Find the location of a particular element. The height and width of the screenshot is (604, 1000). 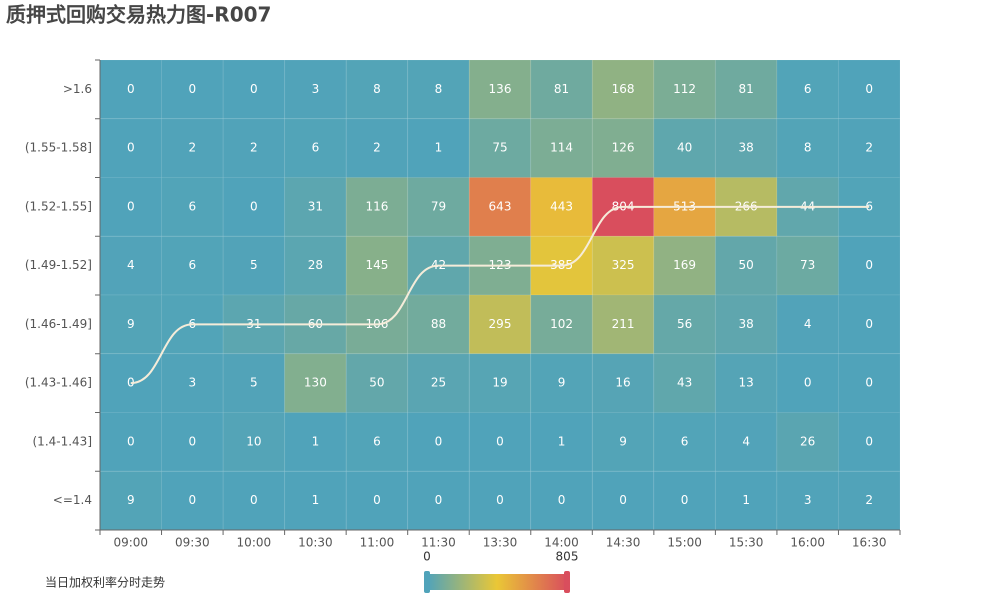

visual-map-bar is located at coordinates (497, 582).